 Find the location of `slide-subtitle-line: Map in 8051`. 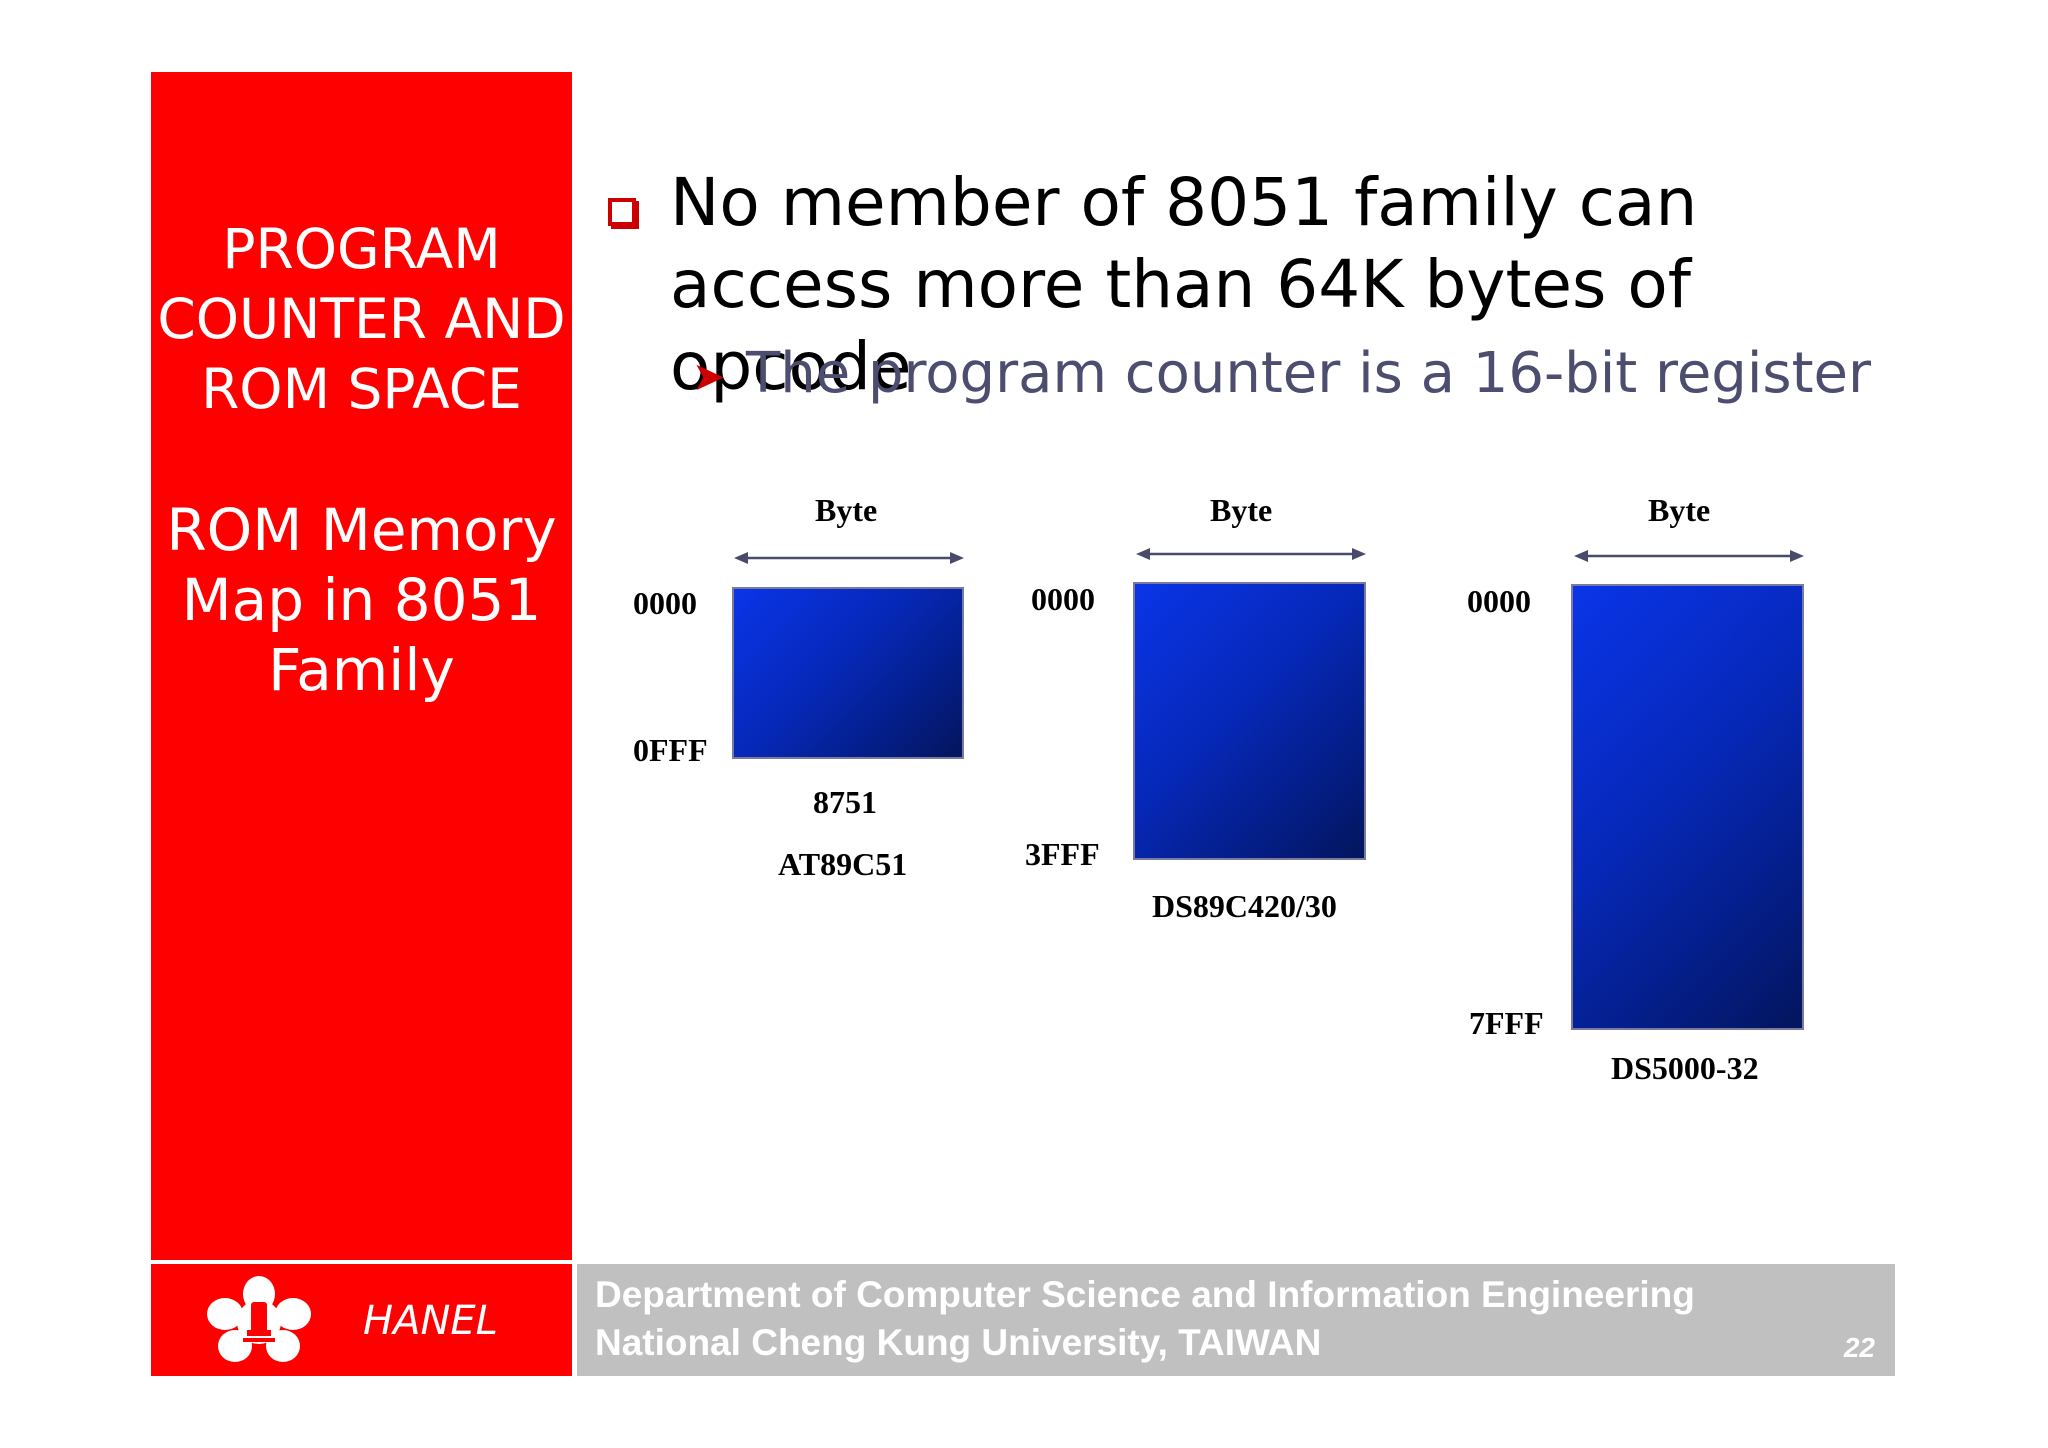

slide-subtitle-line: Map in 8051 is located at coordinates (361, 600).